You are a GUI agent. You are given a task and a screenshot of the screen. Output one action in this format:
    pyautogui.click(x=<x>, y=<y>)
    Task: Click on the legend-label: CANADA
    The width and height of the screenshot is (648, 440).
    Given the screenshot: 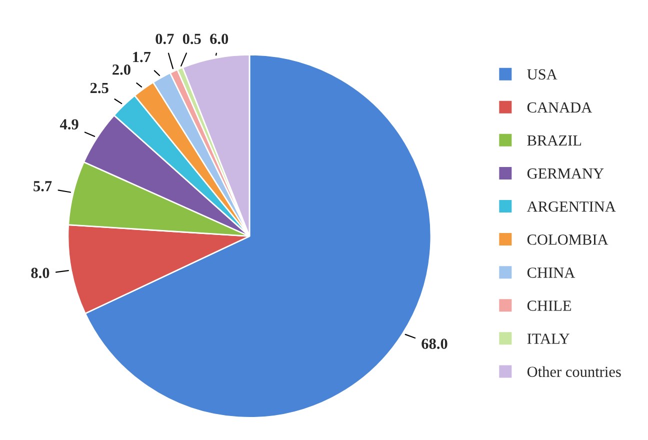 What is the action you would take?
    pyautogui.click(x=559, y=107)
    